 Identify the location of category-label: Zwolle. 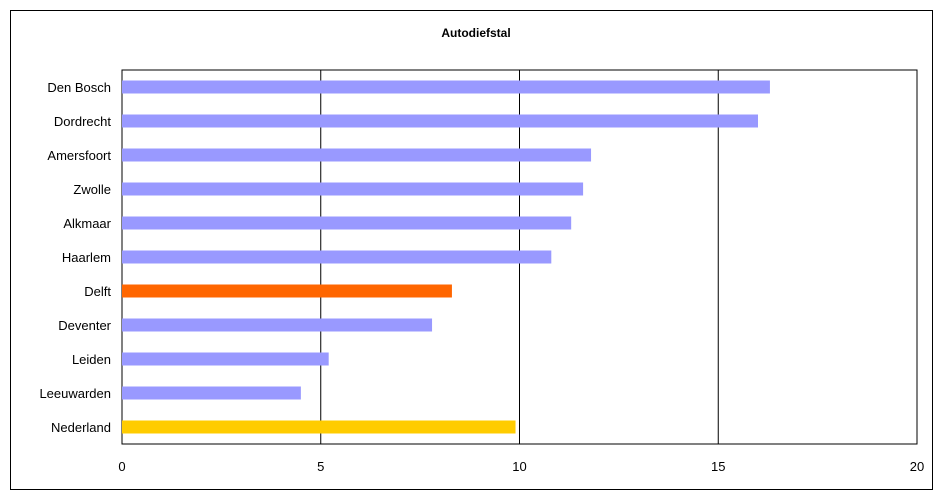
(92, 189).